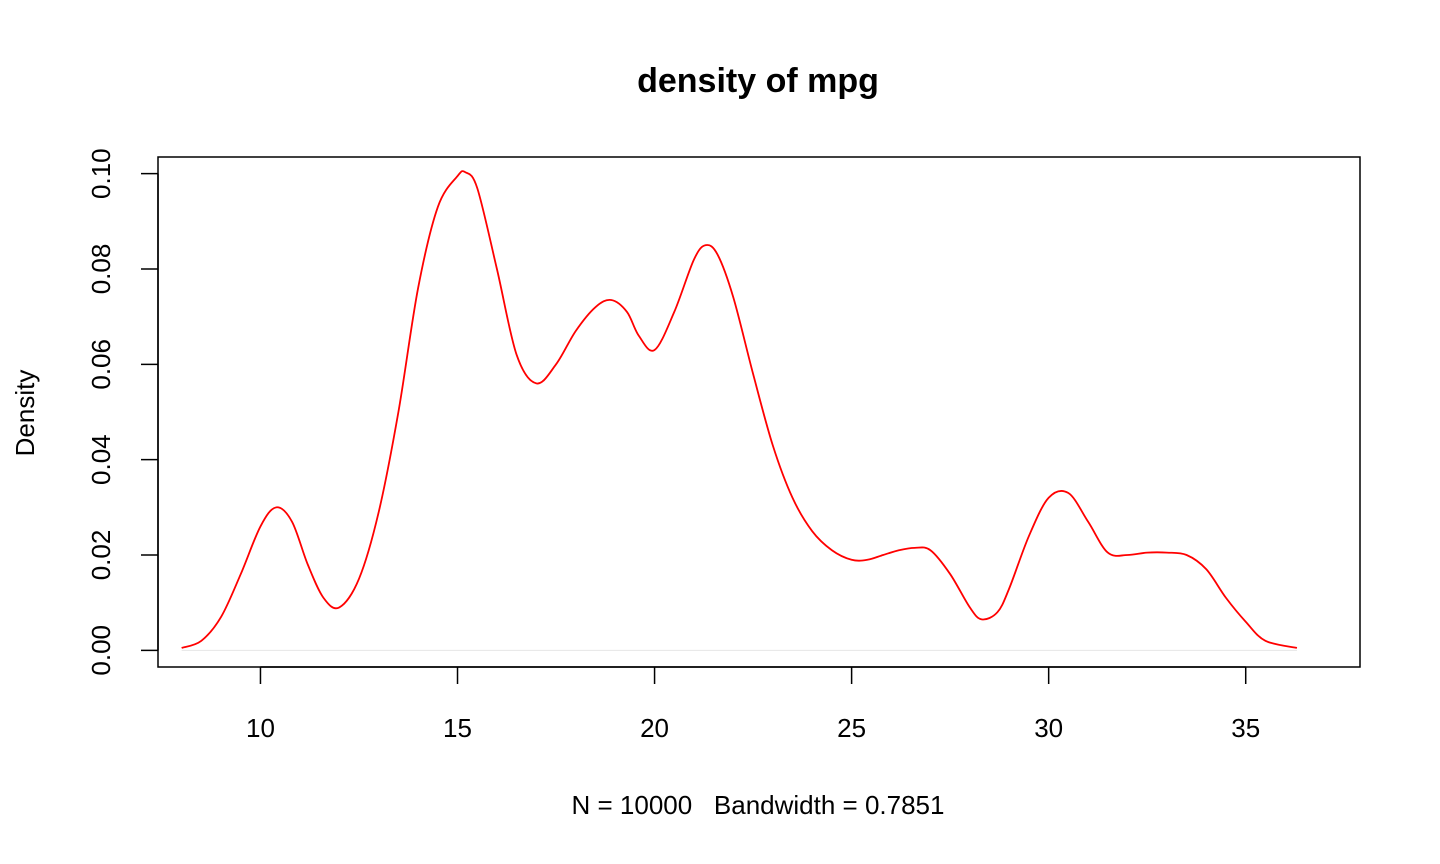 The image size is (1440, 864). I want to click on x-tick-label: 25, so click(851, 728).